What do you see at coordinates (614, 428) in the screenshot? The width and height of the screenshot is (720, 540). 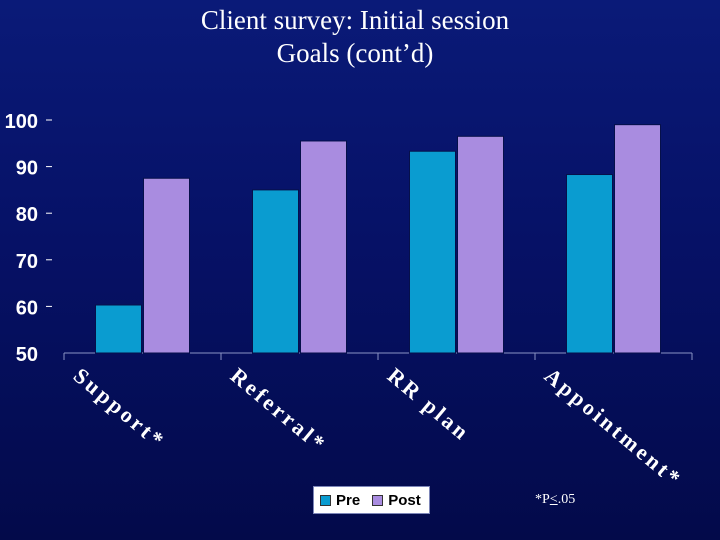 I see `category-label-3: Appointment*` at bounding box center [614, 428].